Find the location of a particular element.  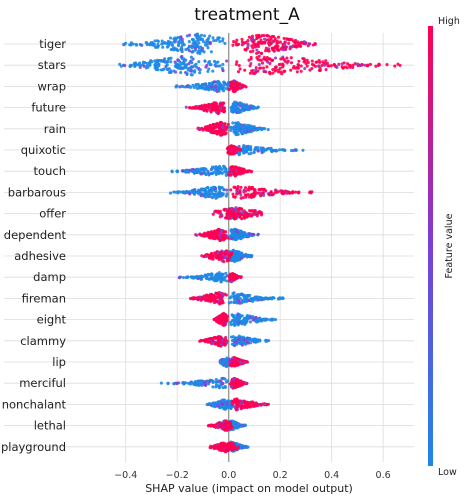

feature-label-nonchalant: nonchalant is located at coordinates (34, 404).